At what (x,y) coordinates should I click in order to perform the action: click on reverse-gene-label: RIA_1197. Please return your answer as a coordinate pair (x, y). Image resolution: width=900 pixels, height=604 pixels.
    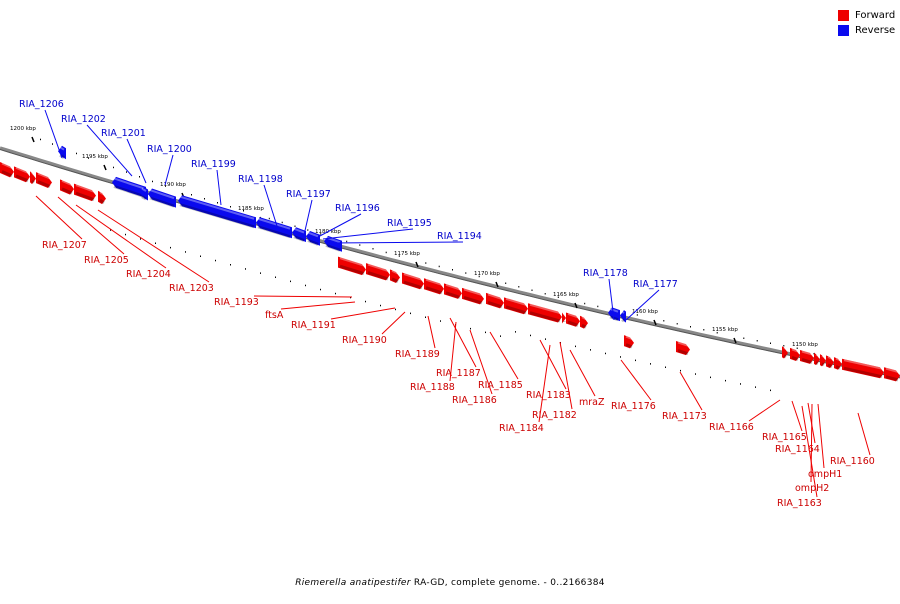
    Looking at the image, I should click on (308, 194).